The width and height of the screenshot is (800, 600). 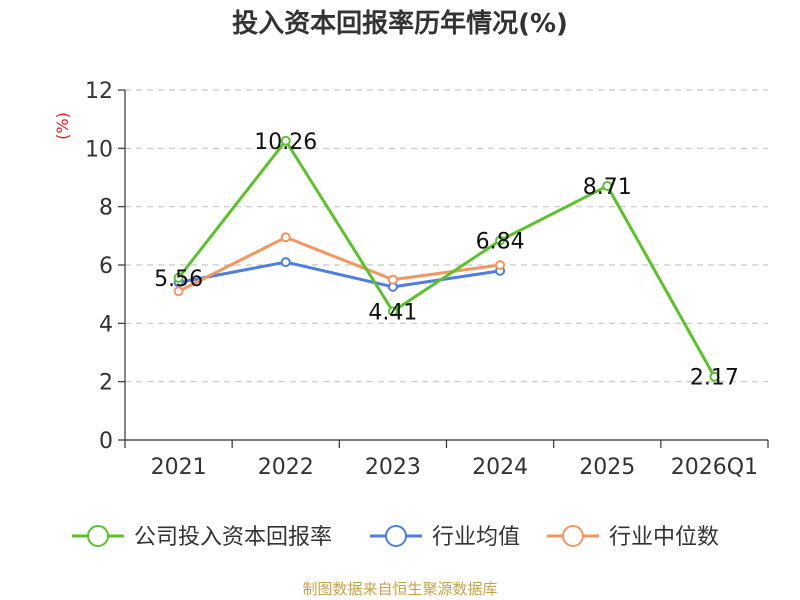 I want to click on legend: 公司投入资本回报率 行业均值 行业中位数, so click(x=395, y=537).